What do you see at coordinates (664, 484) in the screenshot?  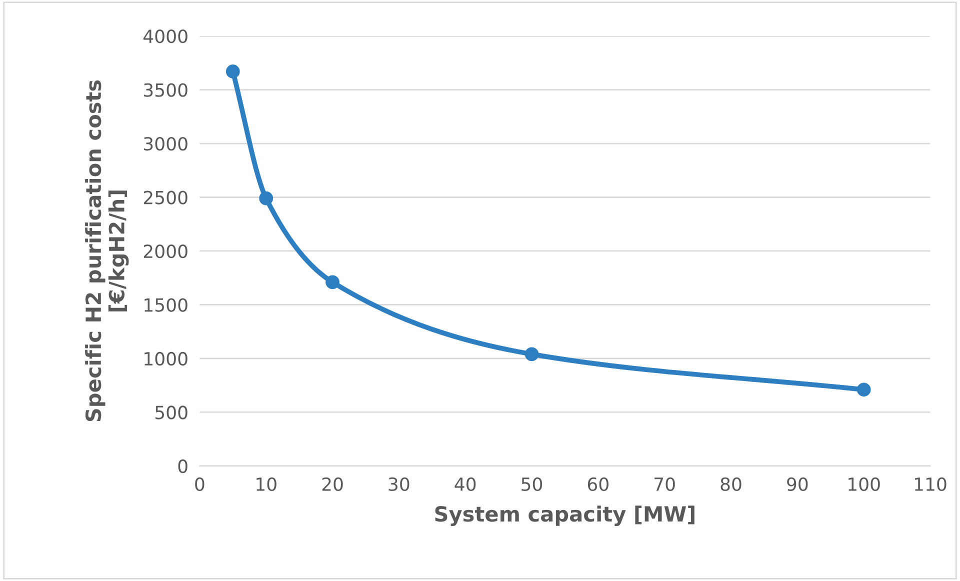 I see `x-tick-label: 70` at bounding box center [664, 484].